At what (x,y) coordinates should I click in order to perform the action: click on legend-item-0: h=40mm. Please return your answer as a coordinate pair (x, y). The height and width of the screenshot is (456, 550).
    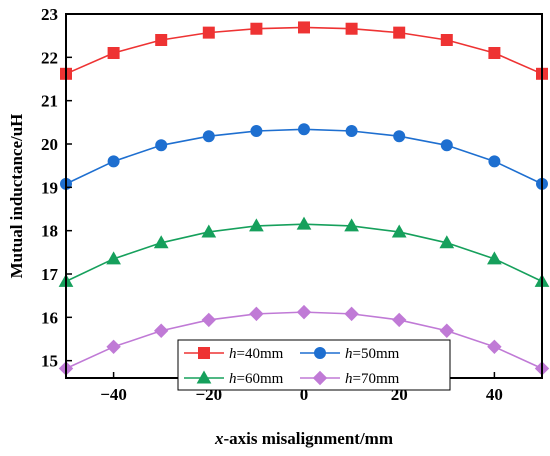
    Looking at the image, I should click on (234, 354).